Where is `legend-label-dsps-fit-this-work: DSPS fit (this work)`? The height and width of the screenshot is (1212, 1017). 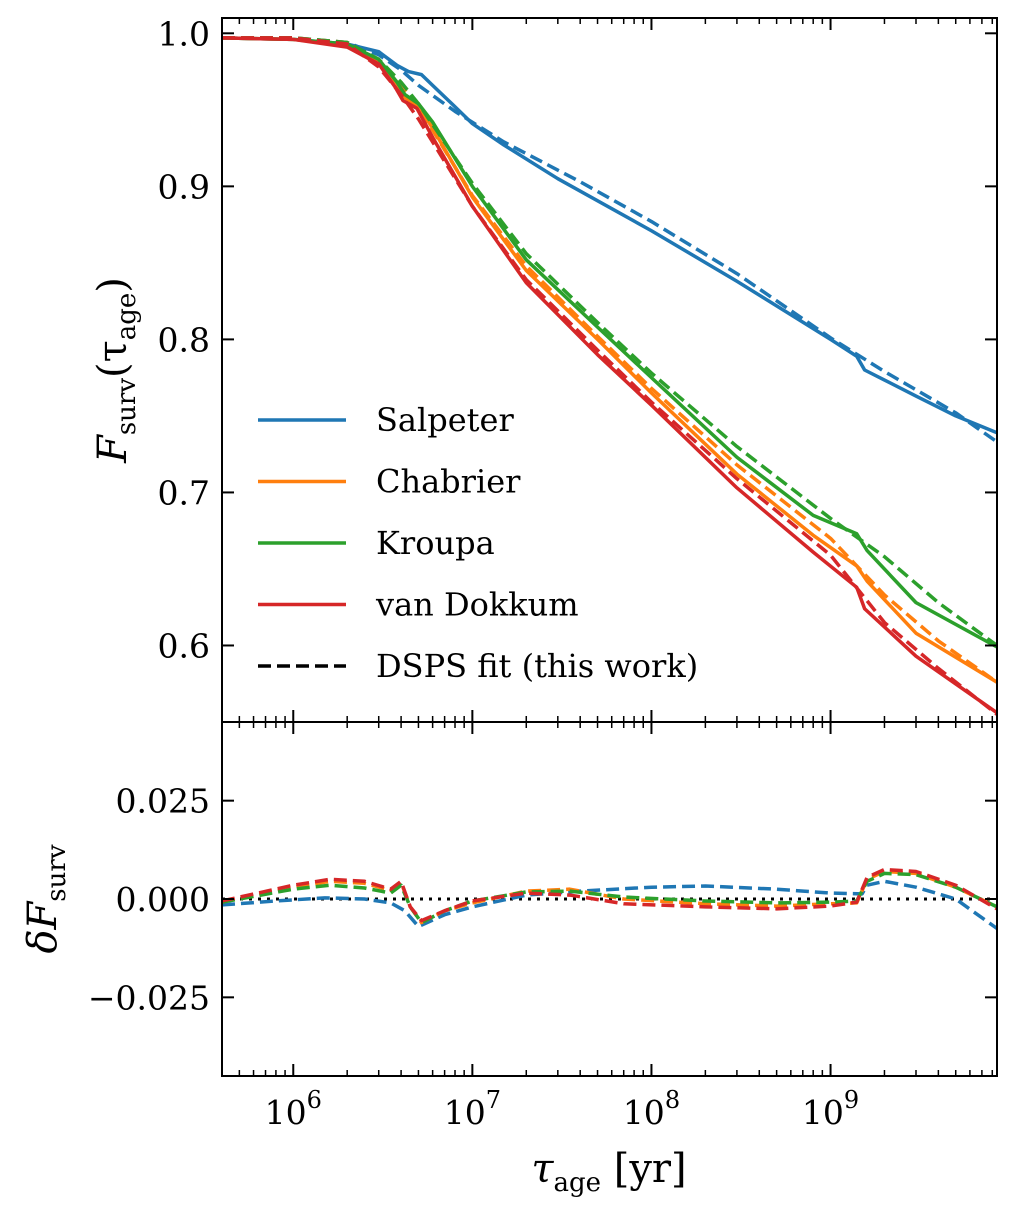 legend-label-dsps-fit-this-work: DSPS fit (this work) is located at coordinates (537, 666).